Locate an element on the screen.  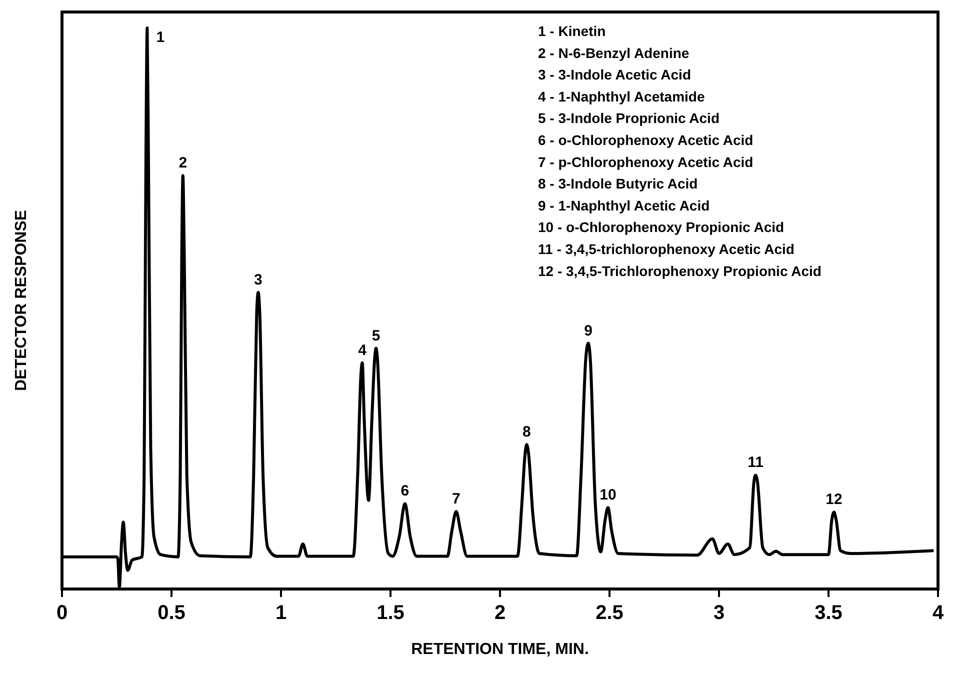
annotation: 11 - 3,4,5-trichlorophenoxy Acetic Acid is located at coordinates (666, 249).